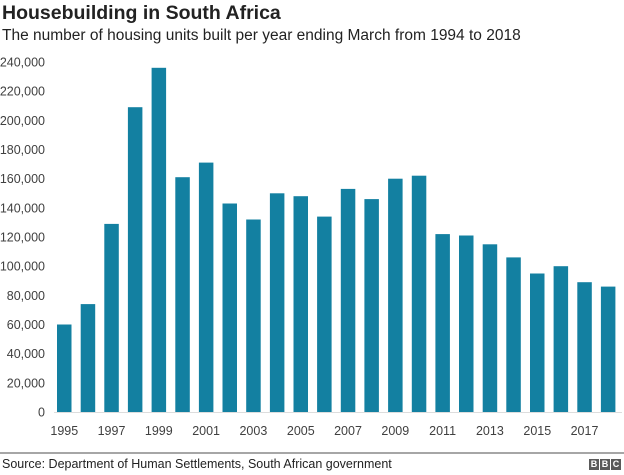 Image resolution: width=624 pixels, height=475 pixels. I want to click on bar-2010, so click(419, 293).